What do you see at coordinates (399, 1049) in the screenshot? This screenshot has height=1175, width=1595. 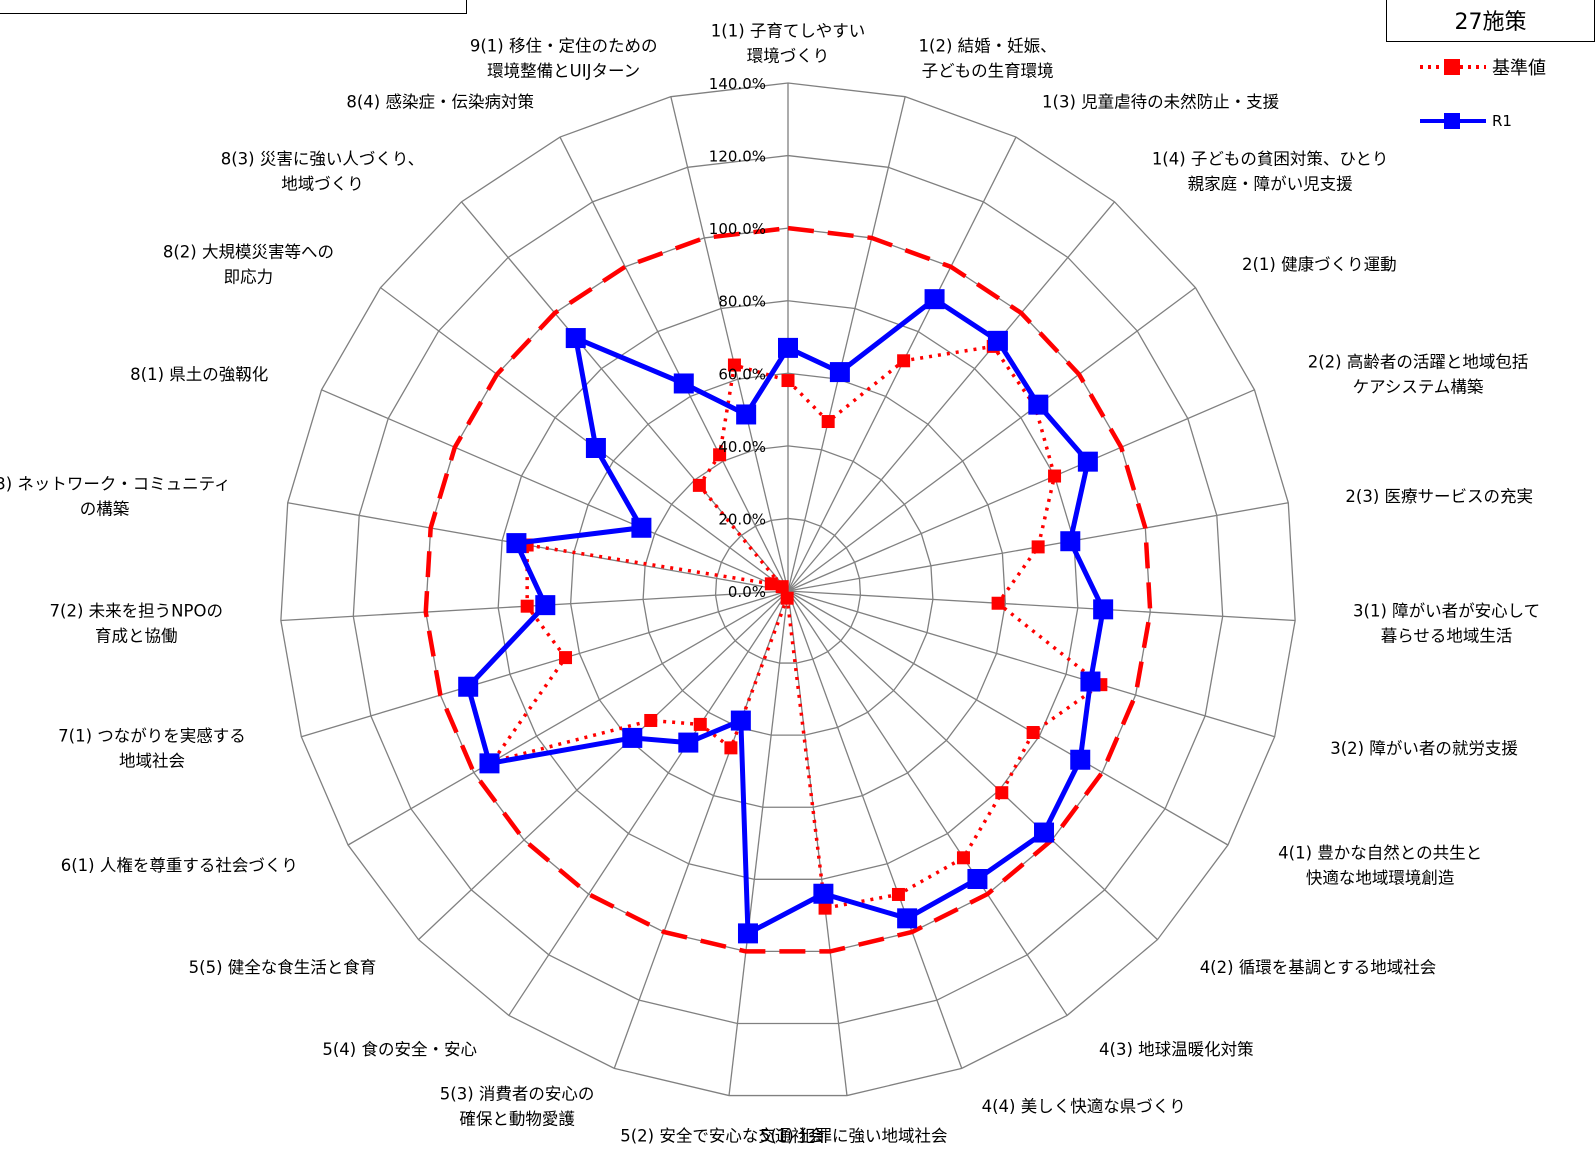 I see `category-label: 5(4) 食の安全・安心` at bounding box center [399, 1049].